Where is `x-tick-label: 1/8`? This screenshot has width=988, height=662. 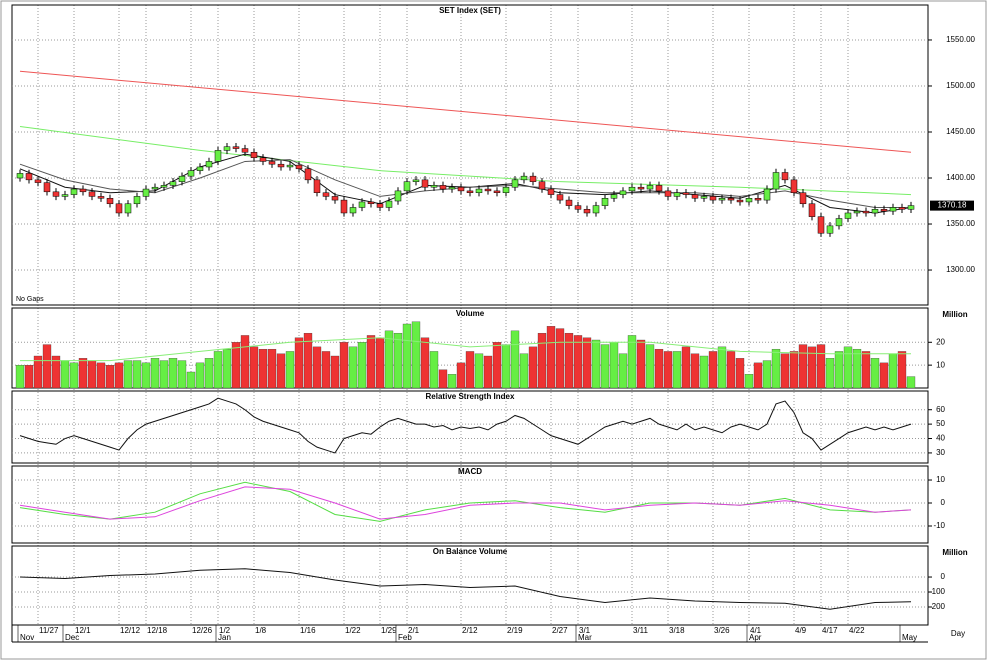 x-tick-label: 1/8 is located at coordinates (261, 630).